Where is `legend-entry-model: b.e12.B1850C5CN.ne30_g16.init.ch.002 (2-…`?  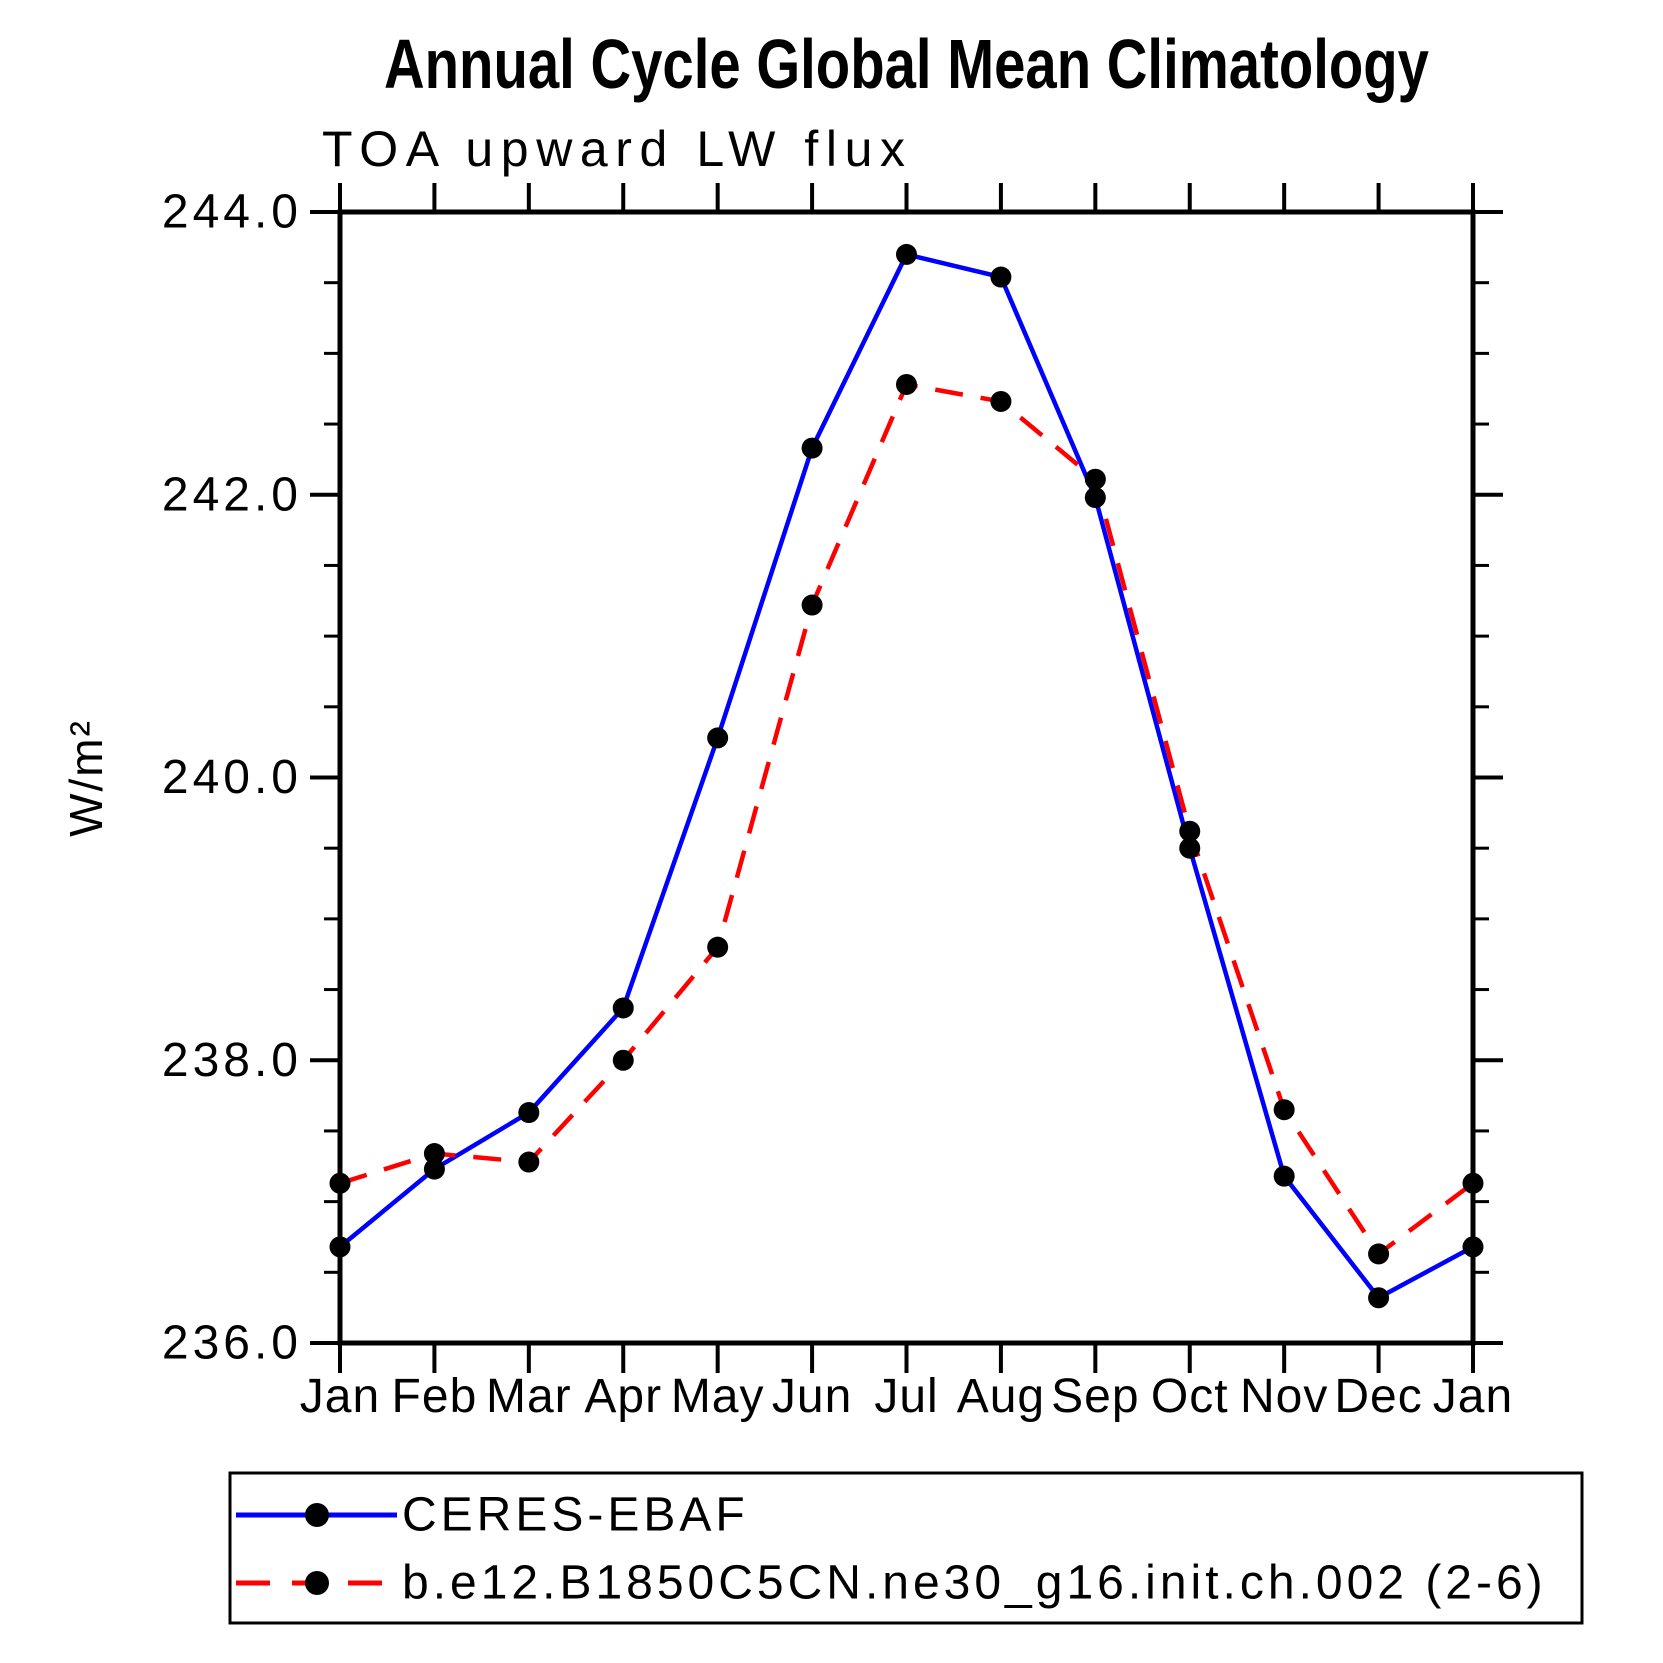 legend-entry-model: b.e12.B1850C5CN.ne30_g16.init.ch.002 (2-… is located at coordinates (891, 1583).